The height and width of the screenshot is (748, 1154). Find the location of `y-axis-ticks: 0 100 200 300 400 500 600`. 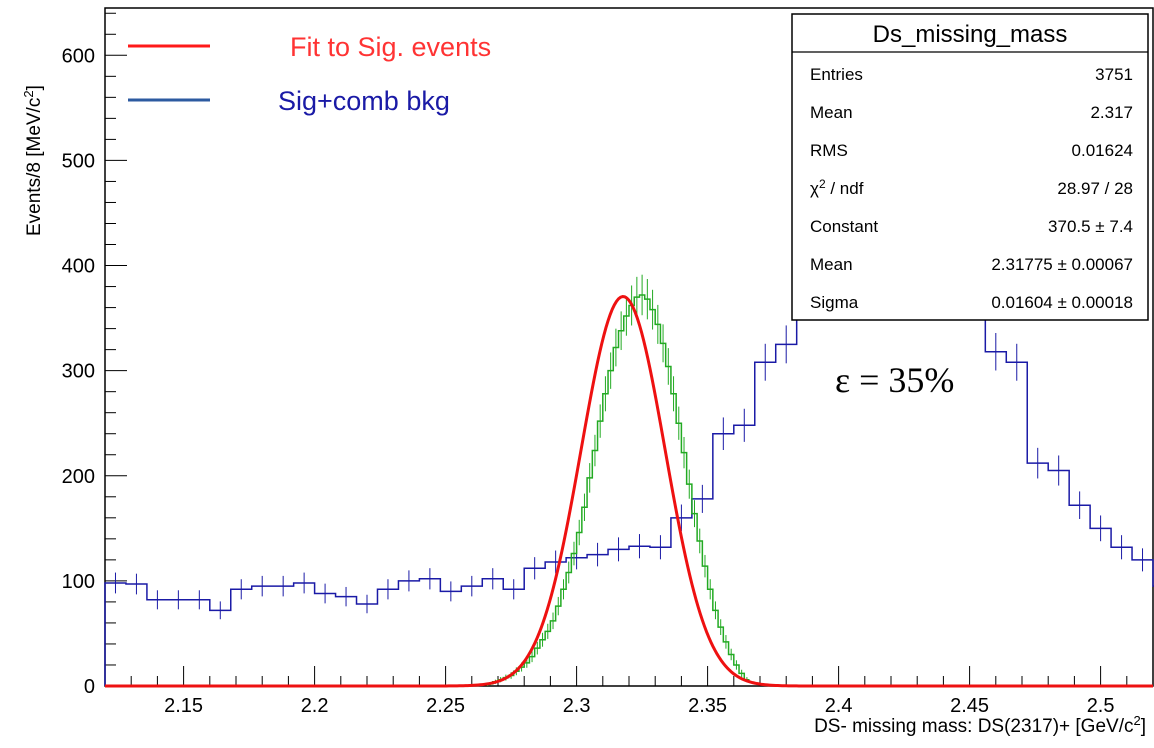

y-axis-ticks: 0 100 200 300 400 500 600 is located at coordinates (94, 355).